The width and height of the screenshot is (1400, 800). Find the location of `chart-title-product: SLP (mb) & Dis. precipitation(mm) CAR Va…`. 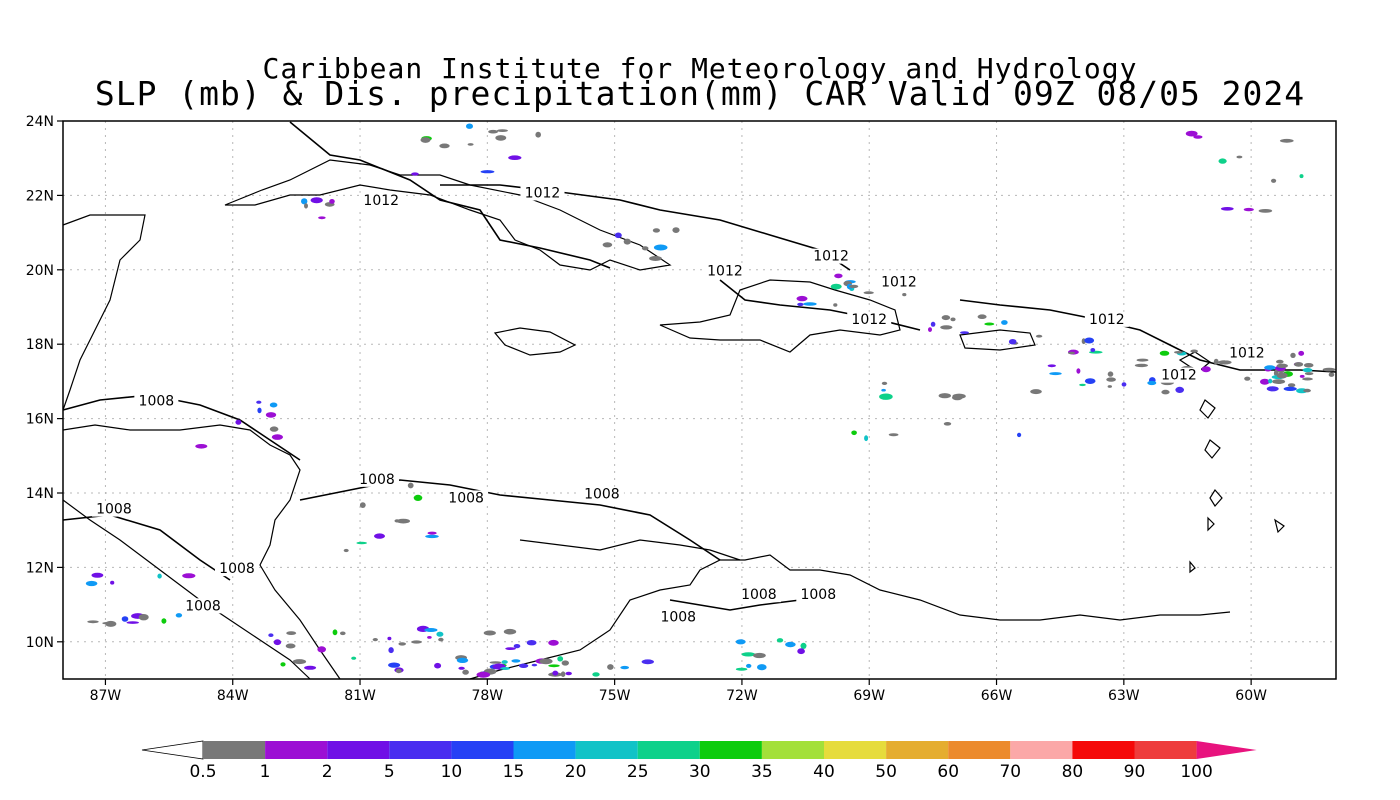

chart-title-product: SLP (mb) & Dis. precipitation(mm) CAR Va… is located at coordinates (700, 93).